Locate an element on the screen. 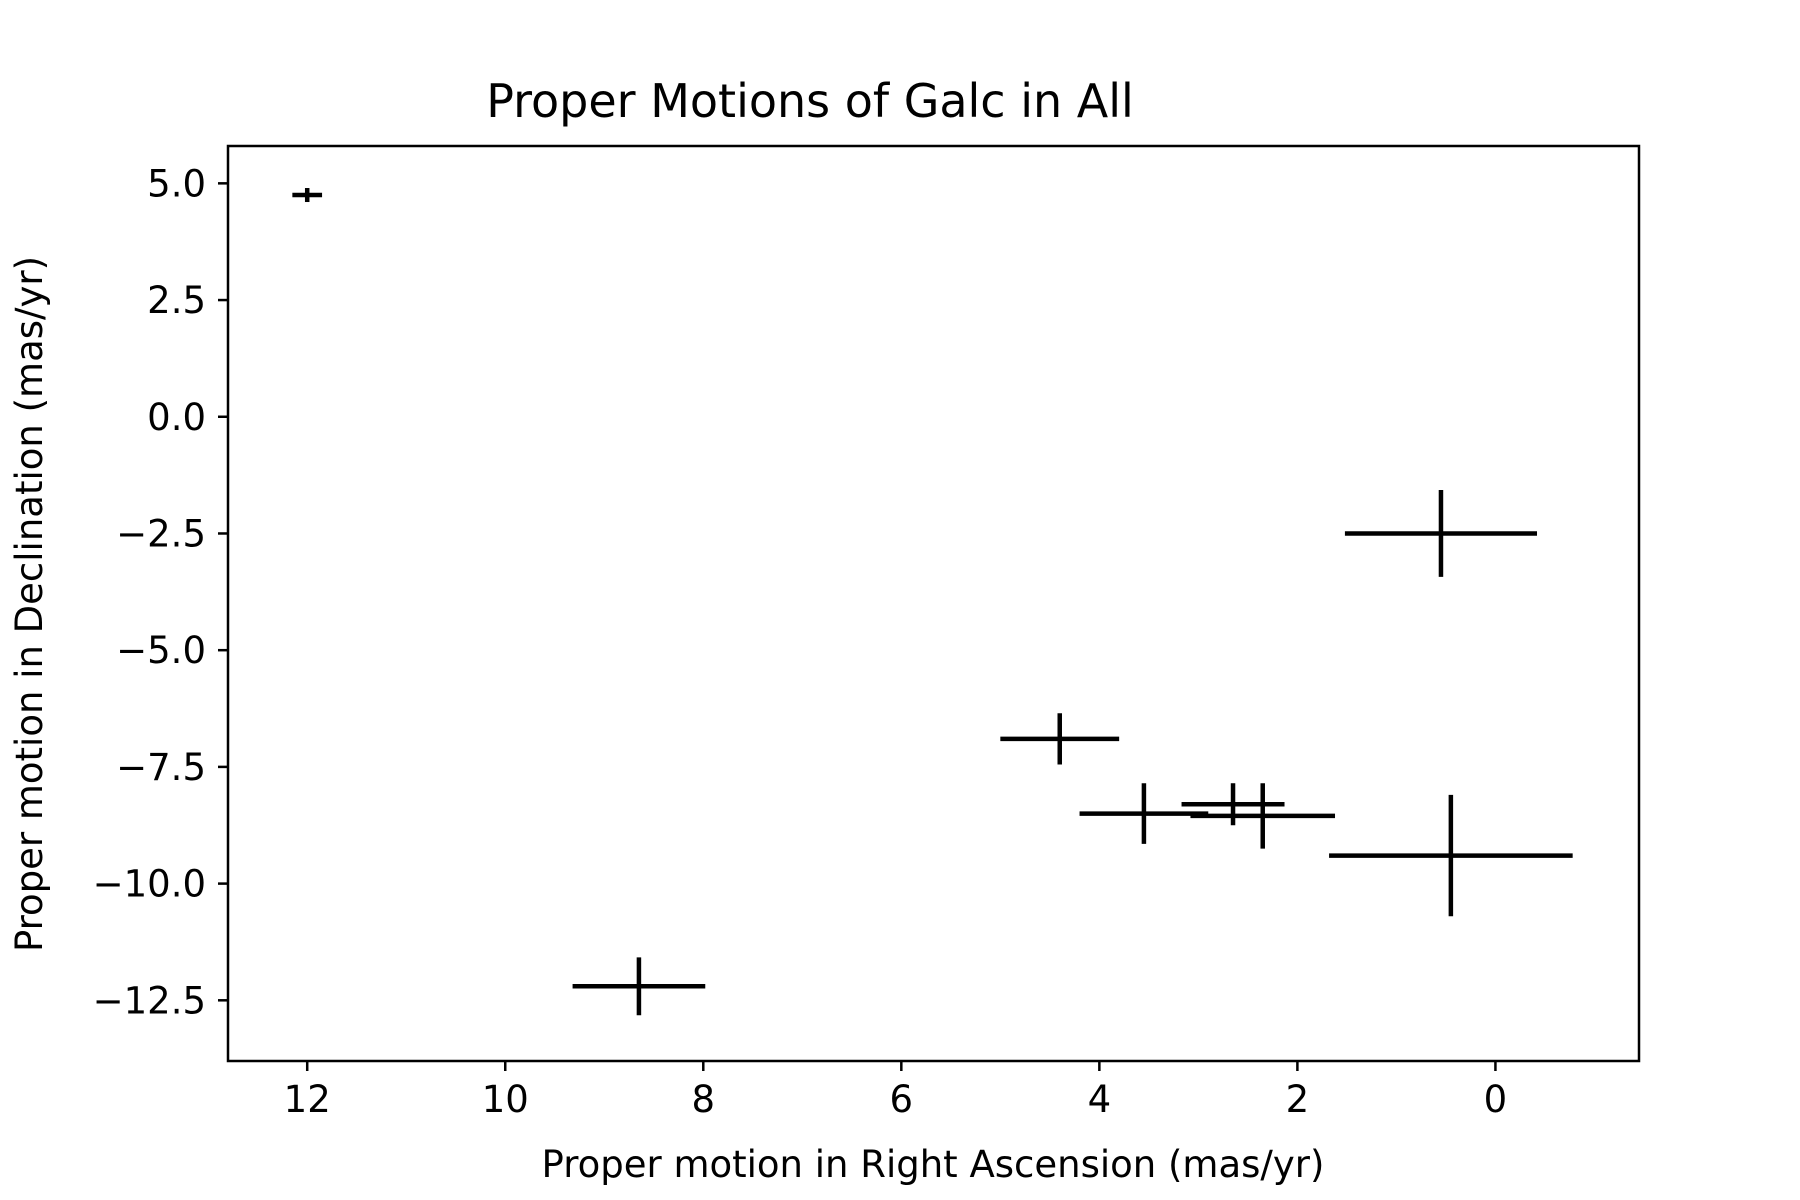 Image resolution: width=1800 pixels, height=1200 pixels. x-axis-ticks: 12 10 8 6 4 2 0 is located at coordinates (896, 1091).